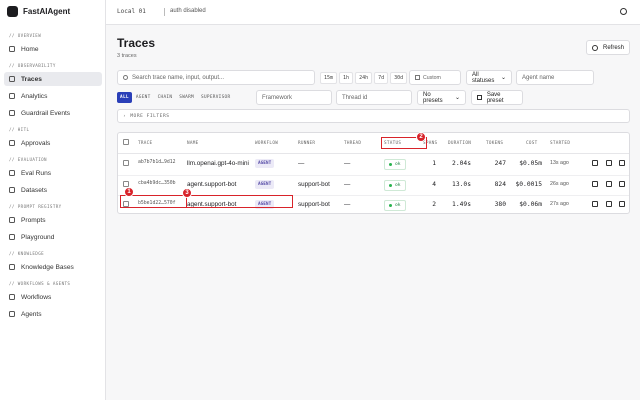 This screenshot has width=640, height=400. What do you see at coordinates (364, 77) in the screenshot?
I see `range-option: 24h` at bounding box center [364, 77].